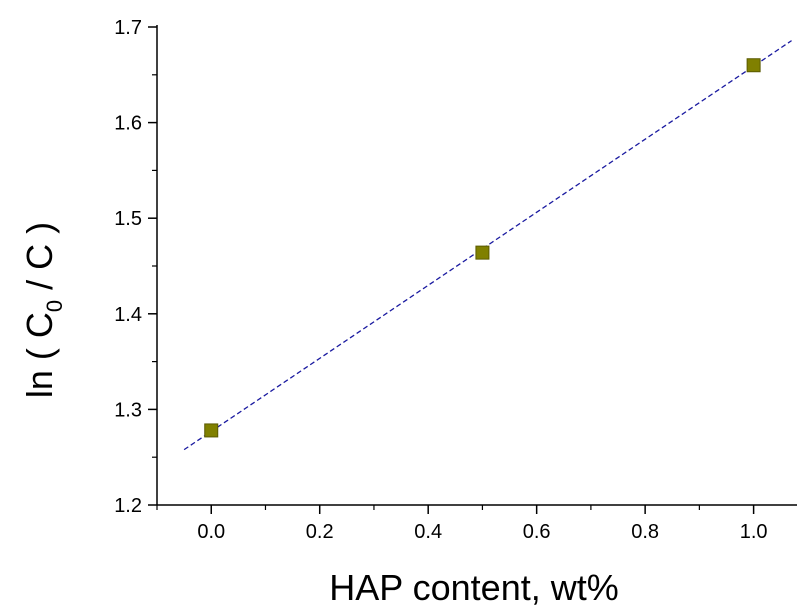  Describe the element at coordinates (537, 532) in the screenshot. I see `x-tick-label: 0.6` at that location.